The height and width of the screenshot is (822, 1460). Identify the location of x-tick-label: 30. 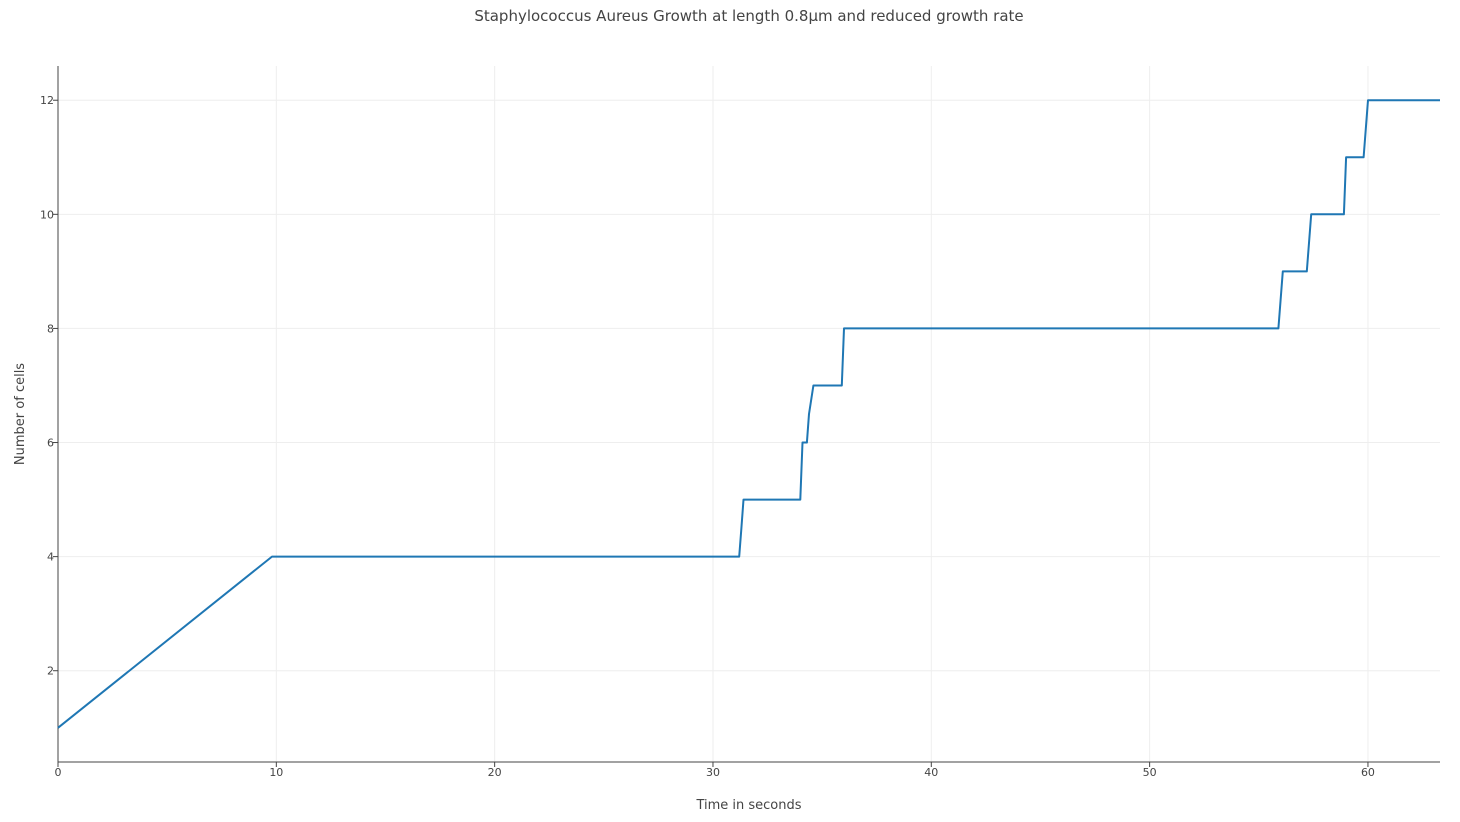
(713, 772).